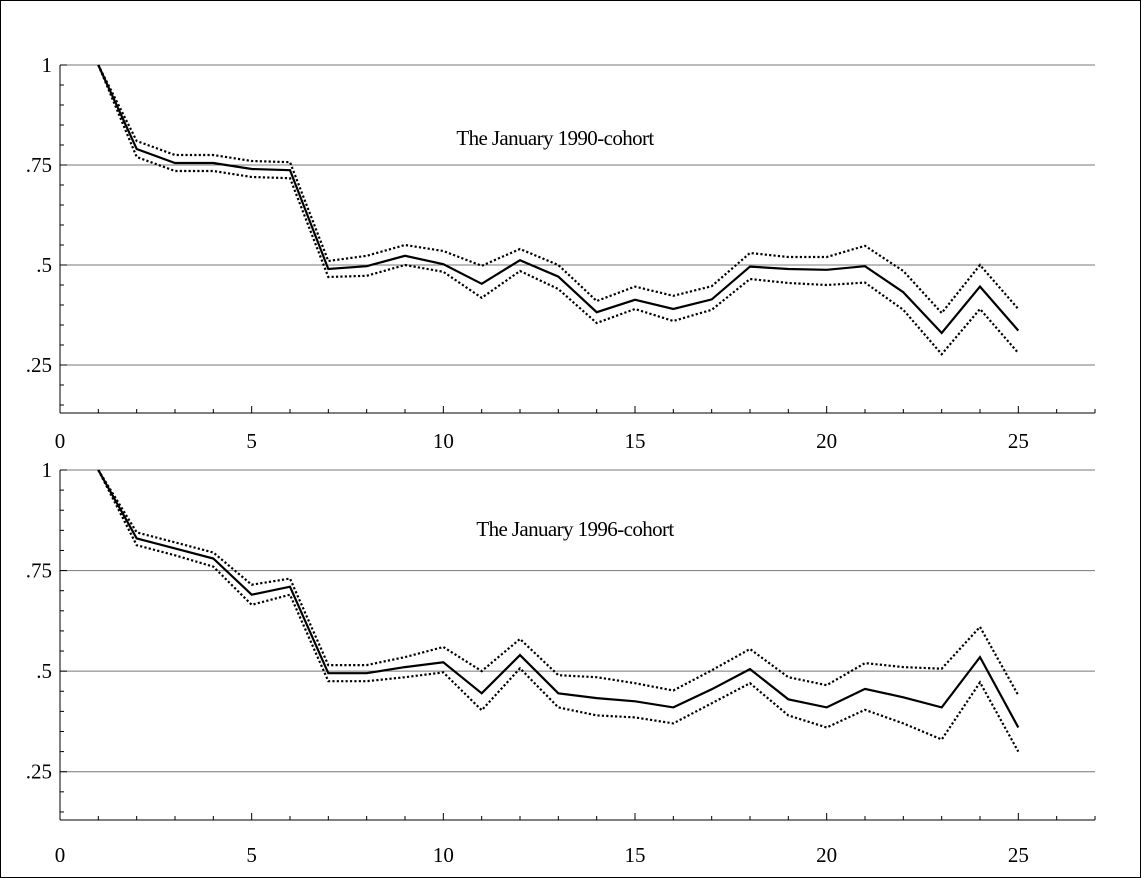  I want to click on chart-title: The January 1996-cohort, so click(575, 529).